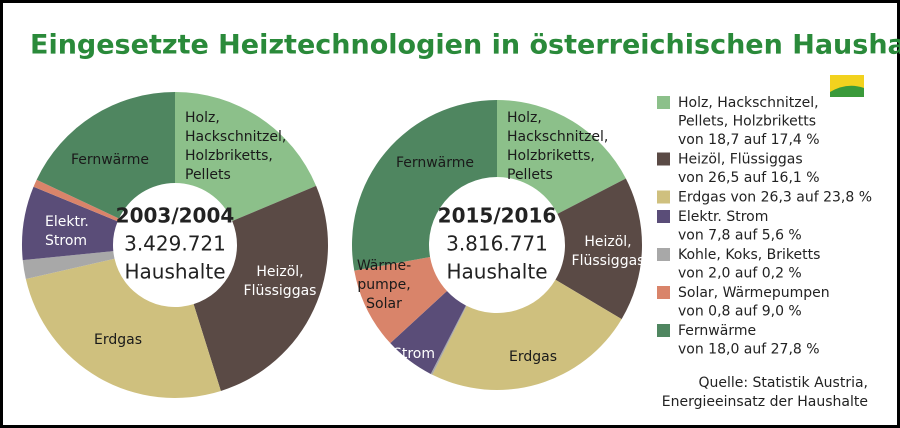  Describe the element at coordinates (175, 244) in the screenshot. I see `center-label: 3.429.721` at that location.